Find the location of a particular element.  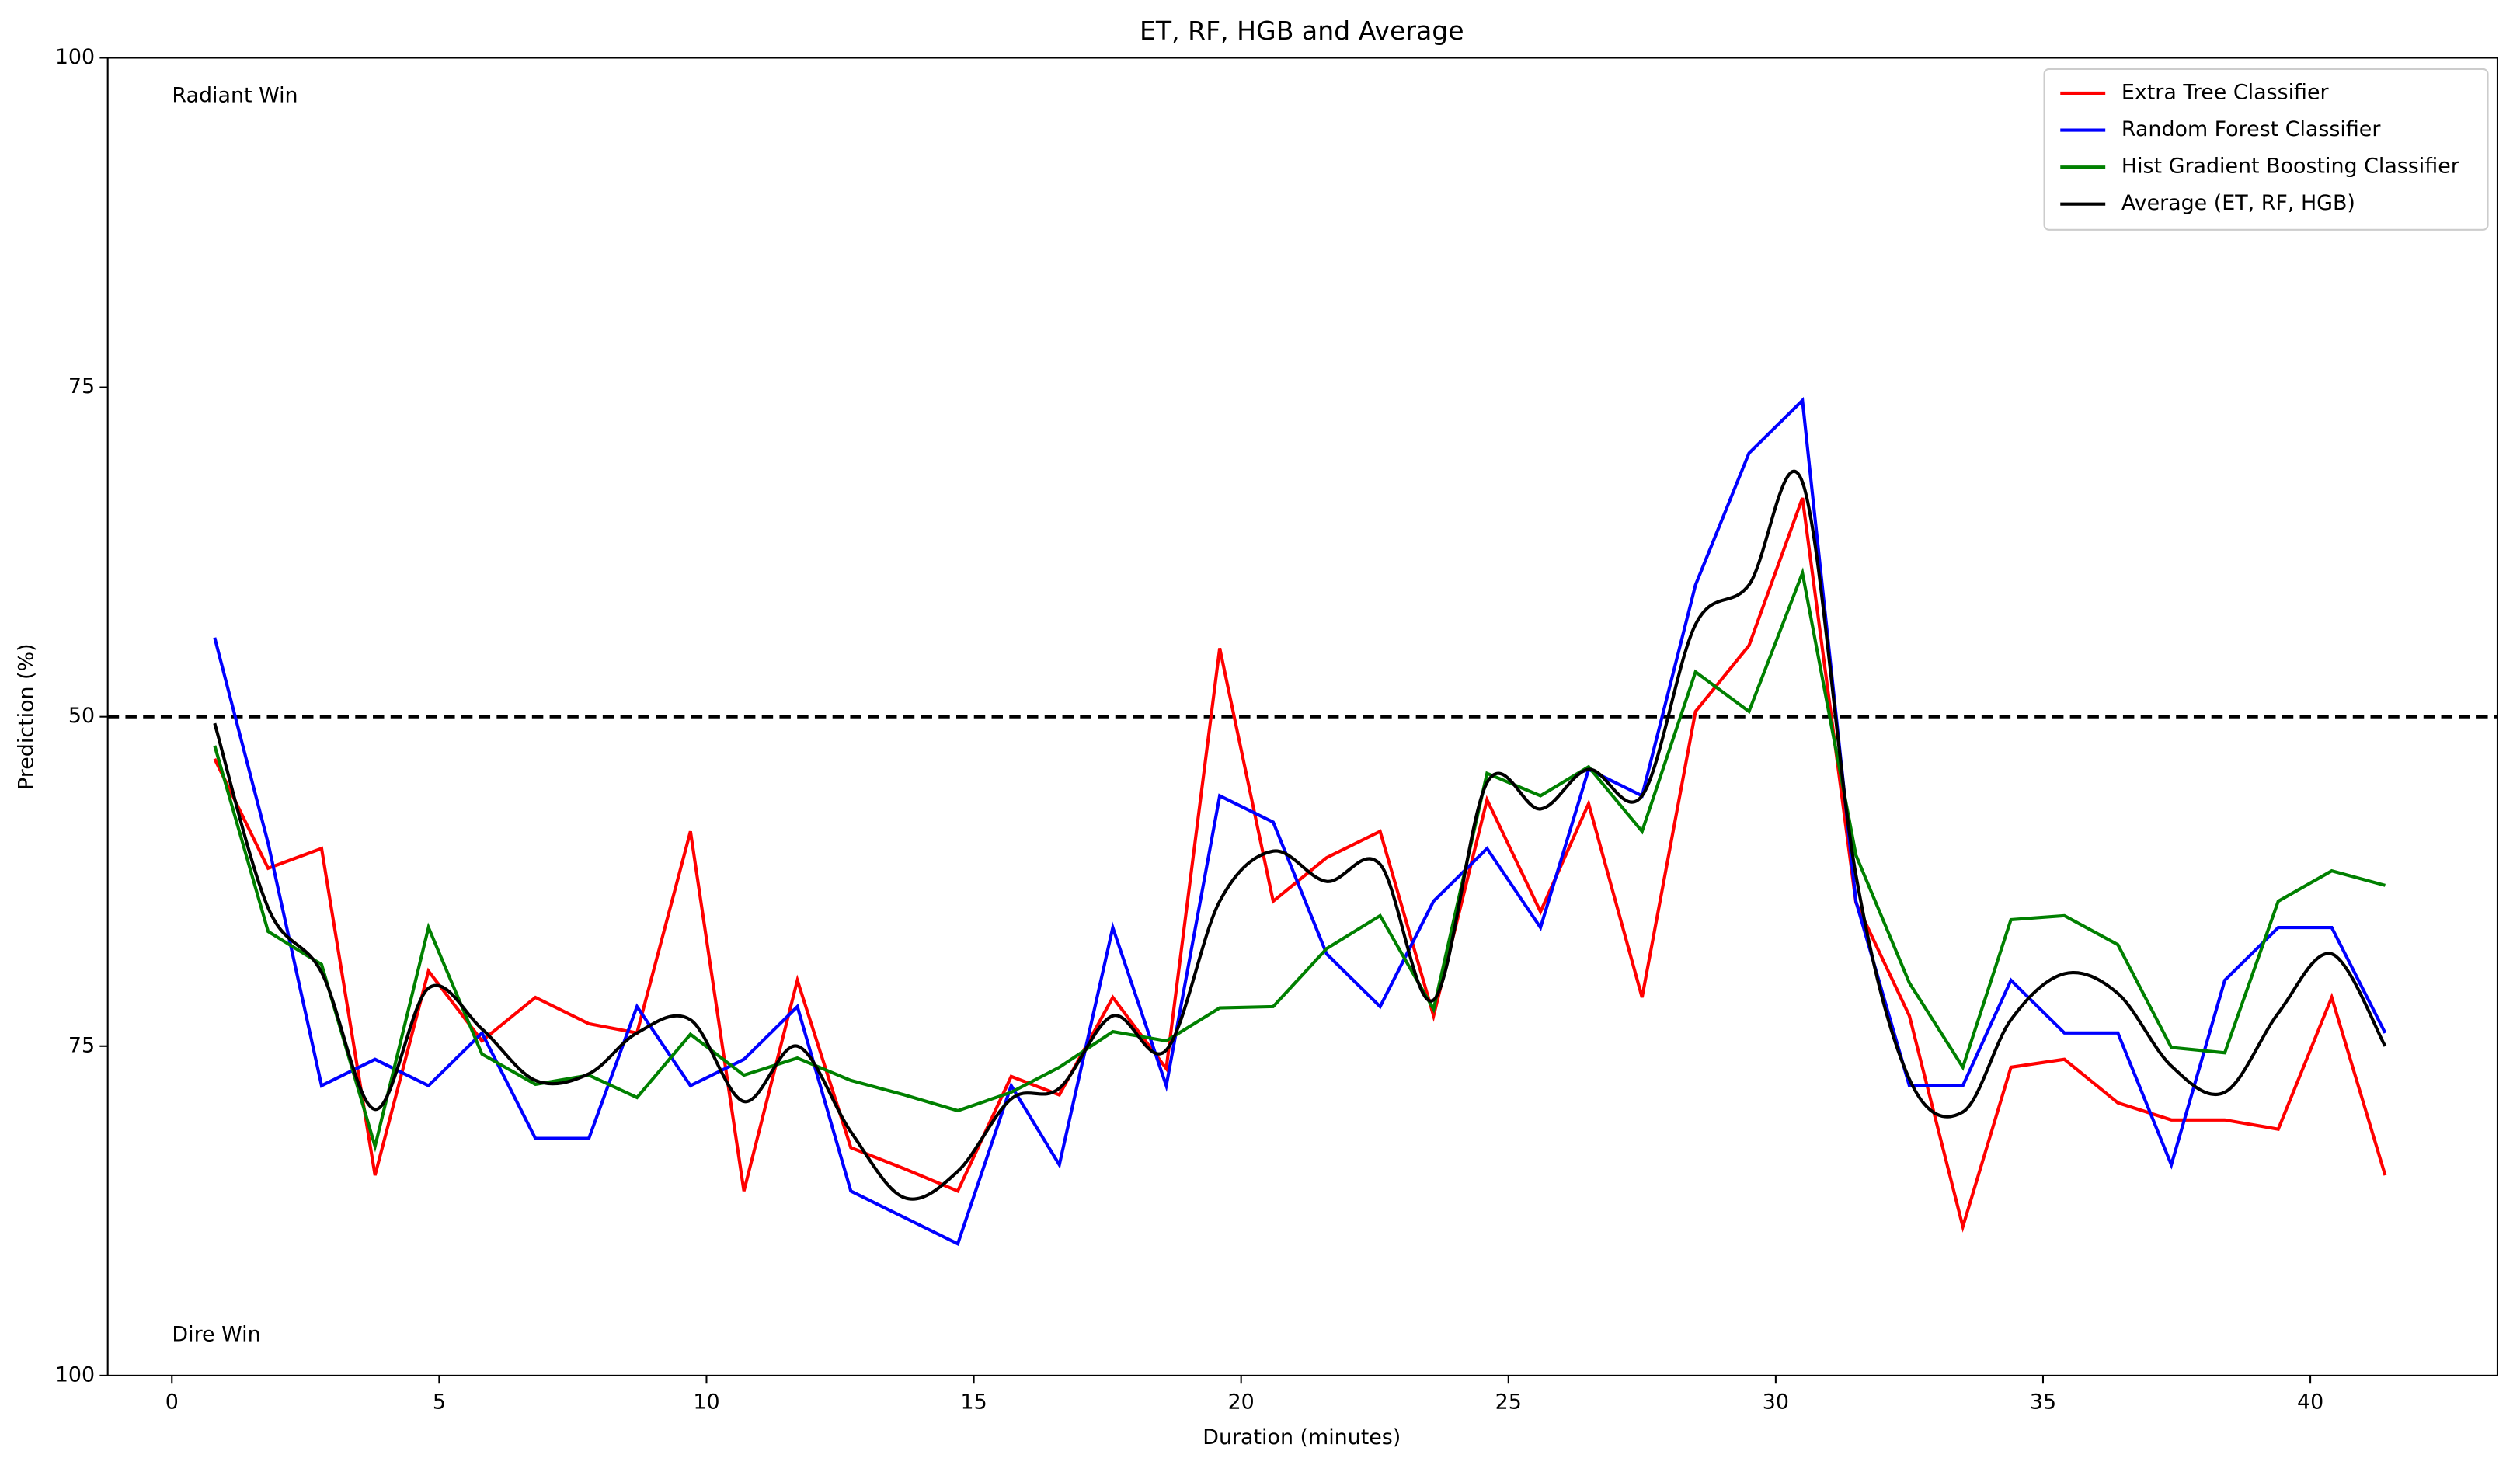

y-tick-label: 50 is located at coordinates (81, 716).